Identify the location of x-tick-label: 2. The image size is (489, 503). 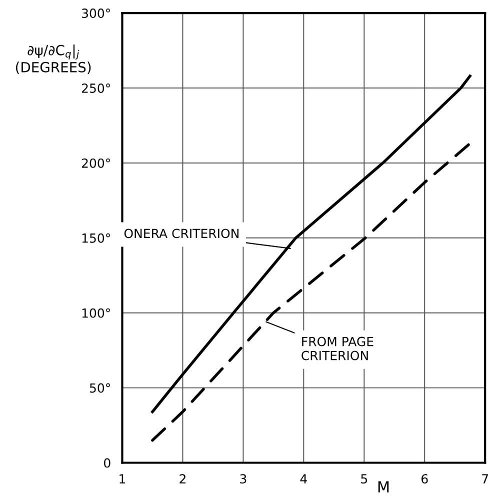
(183, 479).